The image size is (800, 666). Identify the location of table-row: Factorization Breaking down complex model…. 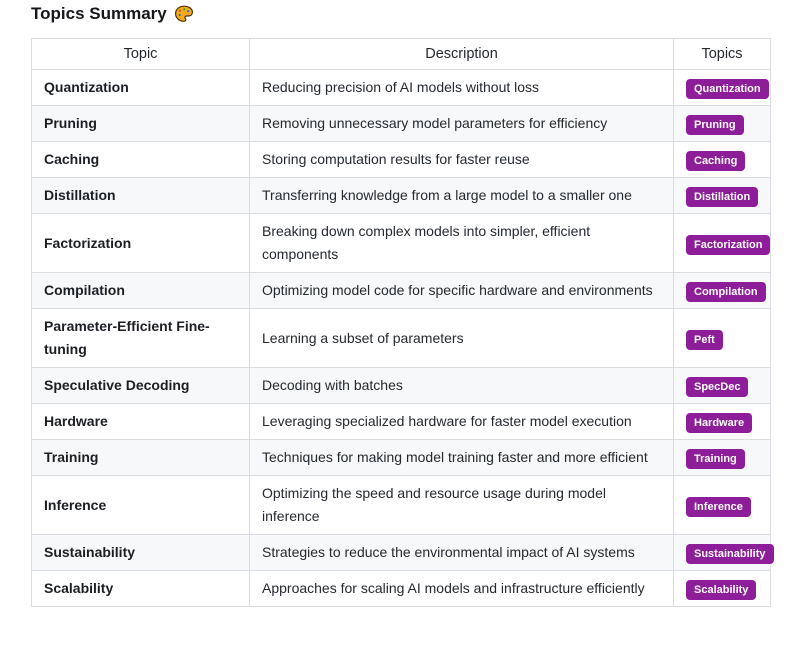
(401, 243).